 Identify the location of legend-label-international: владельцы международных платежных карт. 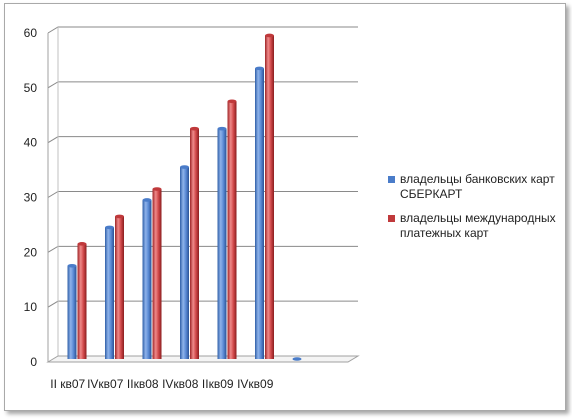
(478, 225).